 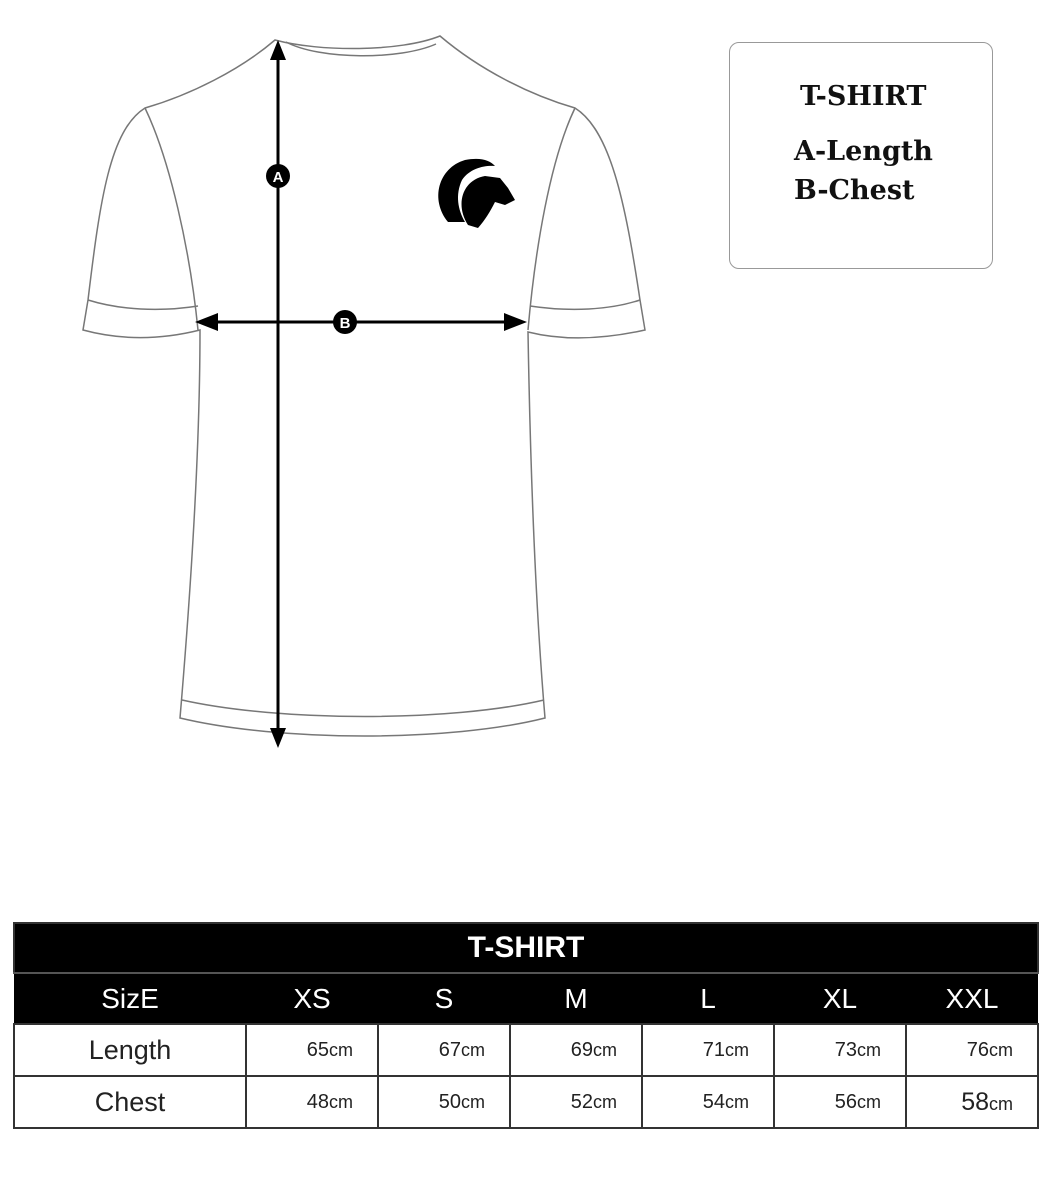 I want to click on table-title: T-SHIRT, so click(x=526, y=948).